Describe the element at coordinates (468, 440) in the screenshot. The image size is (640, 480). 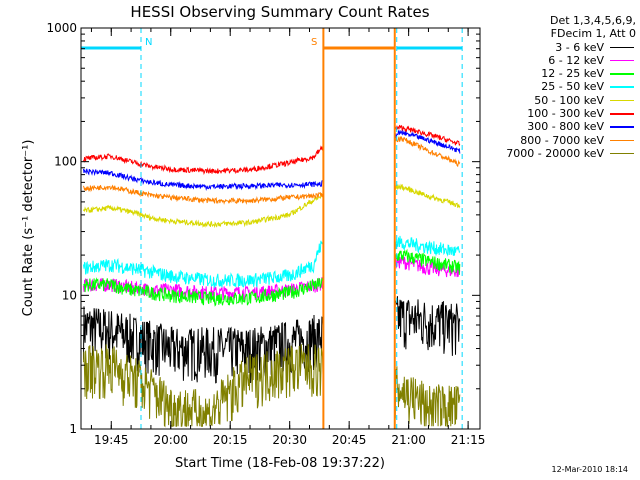
I see `x-tick-label-6: 21:15` at that location.